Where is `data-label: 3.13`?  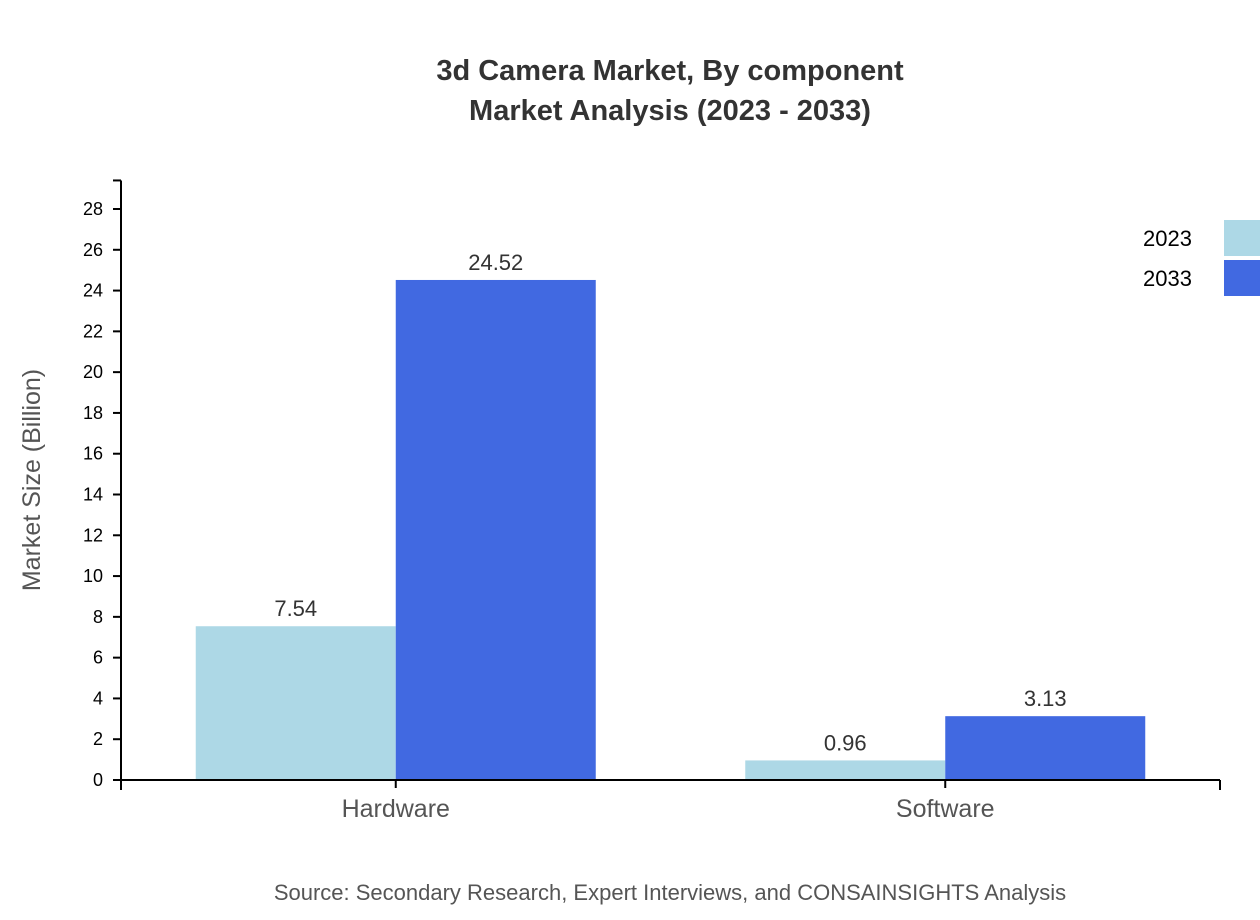 data-label: 3.13 is located at coordinates (1045, 698).